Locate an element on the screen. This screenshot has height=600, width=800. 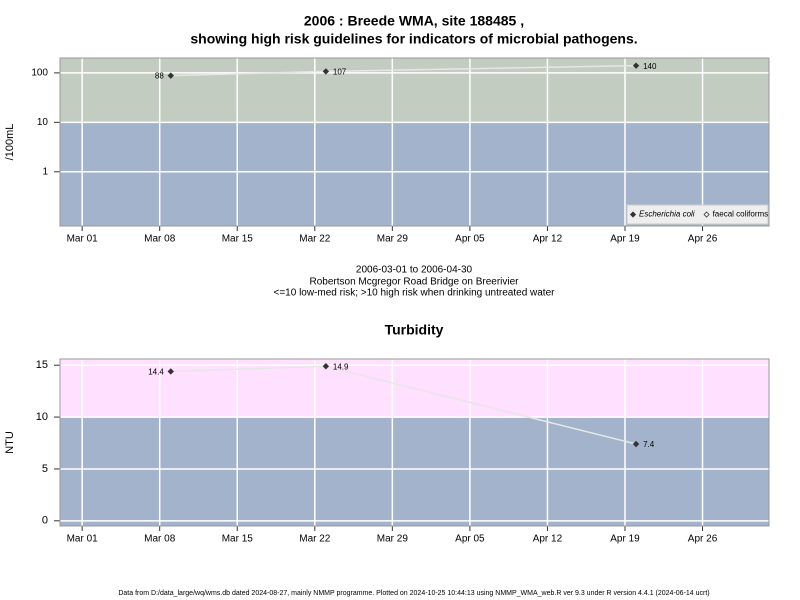
band-above is located at coordinates (414, 90).